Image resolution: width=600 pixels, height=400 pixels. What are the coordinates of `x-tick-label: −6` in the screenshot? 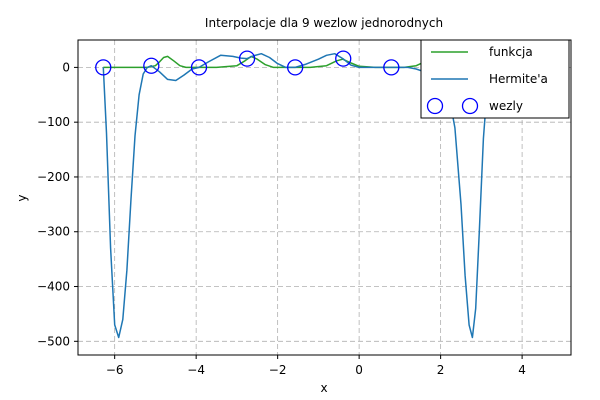 It's located at (115, 370).